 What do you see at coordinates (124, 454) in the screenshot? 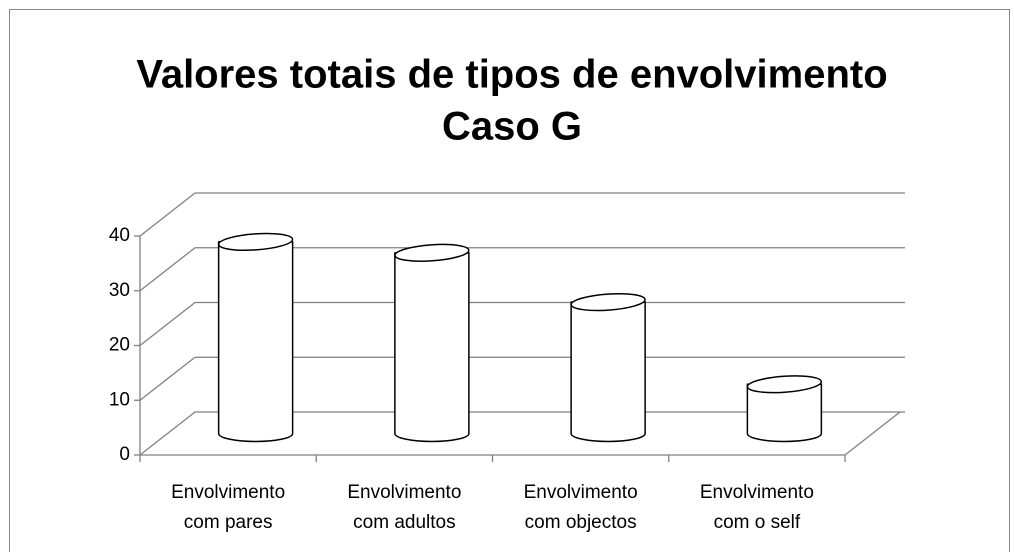
I see `y-tick-label: 0` at bounding box center [124, 454].